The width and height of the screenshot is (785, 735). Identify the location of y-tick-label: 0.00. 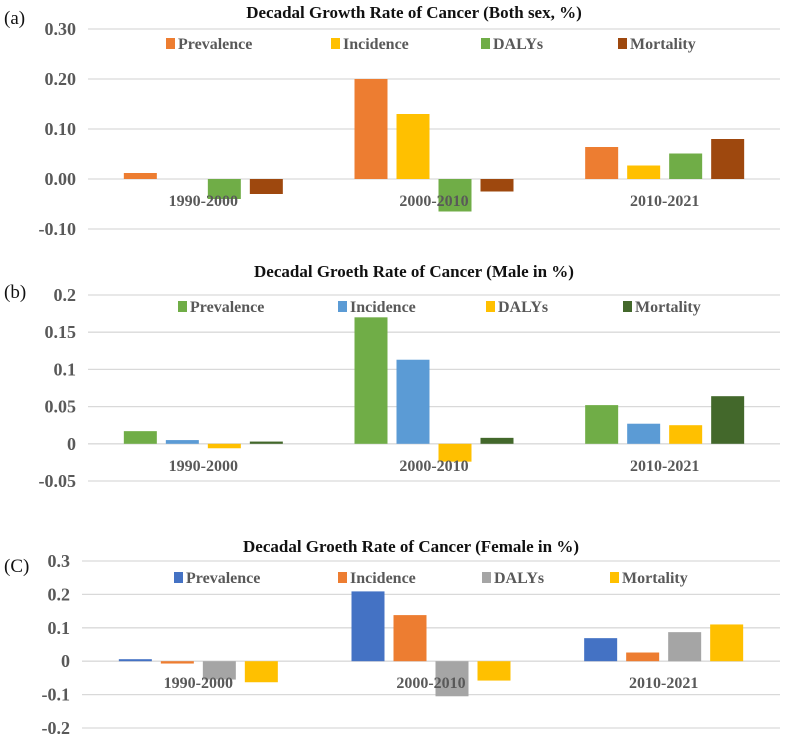
(61, 179).